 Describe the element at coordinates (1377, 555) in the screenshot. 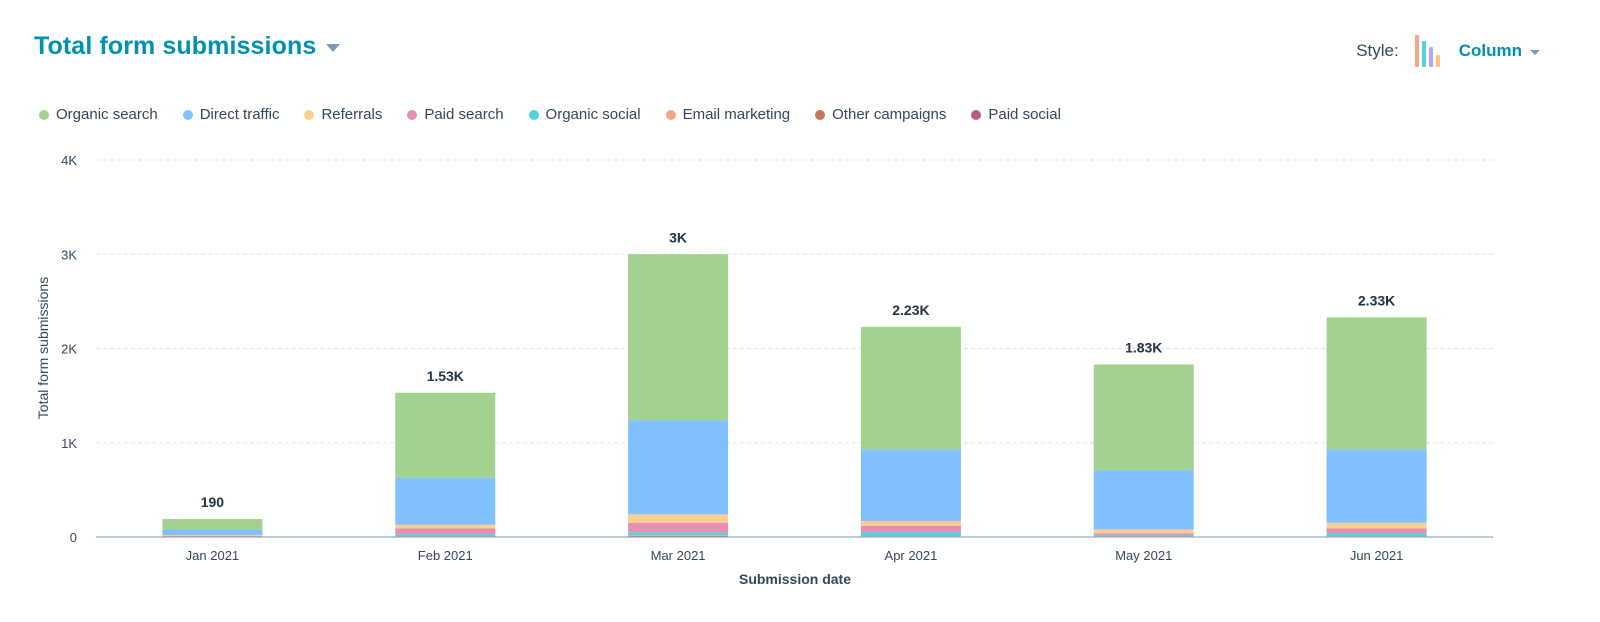

I see `x-tick-label: Jun 2021` at that location.